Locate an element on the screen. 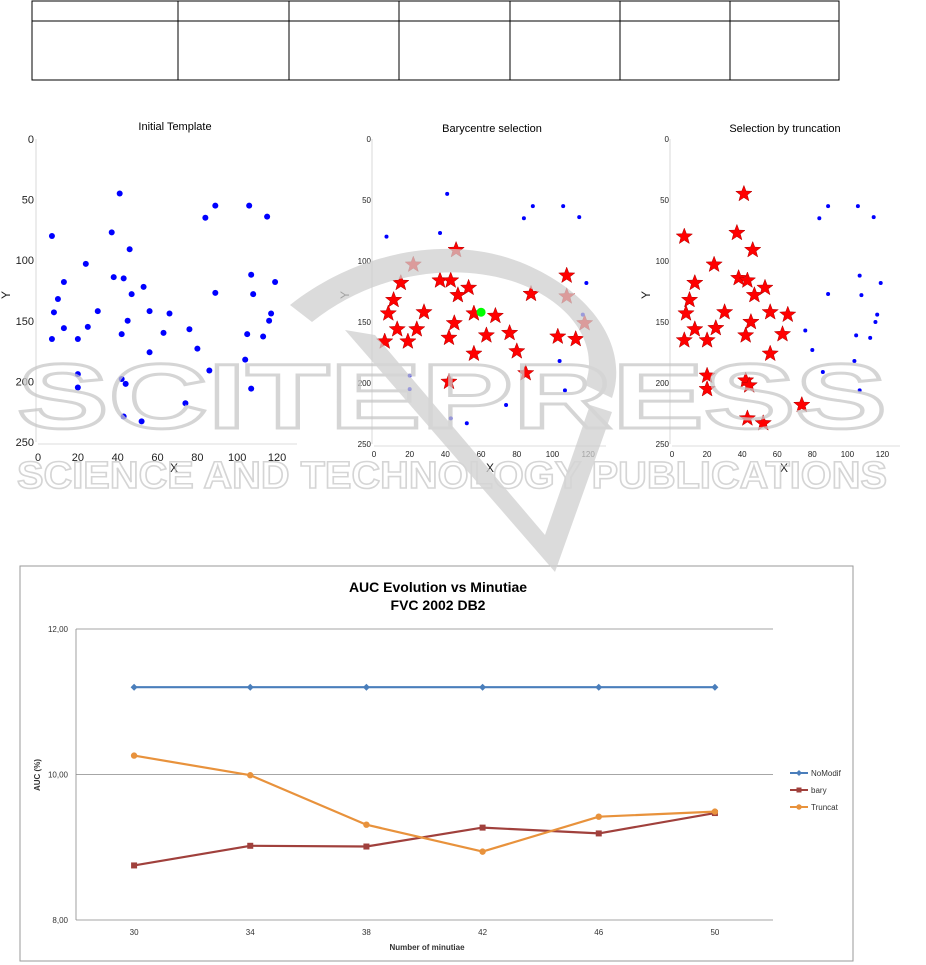 The height and width of the screenshot is (965, 926). scatter-title: Selection by truncation is located at coordinates (784, 129).